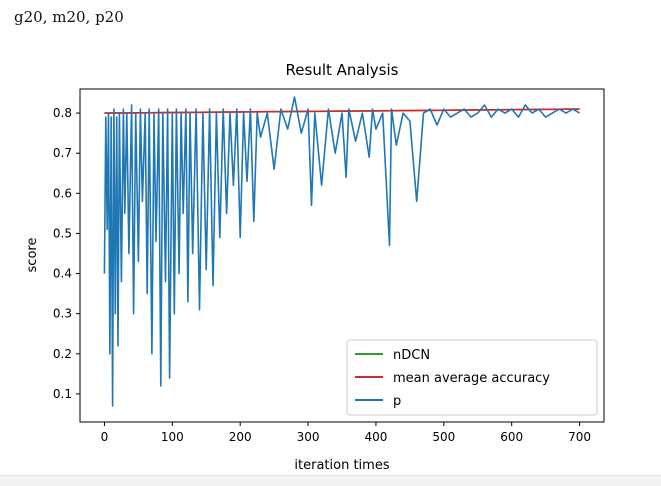 The image size is (661, 486). I want to click on legend-label: p, so click(397, 401).